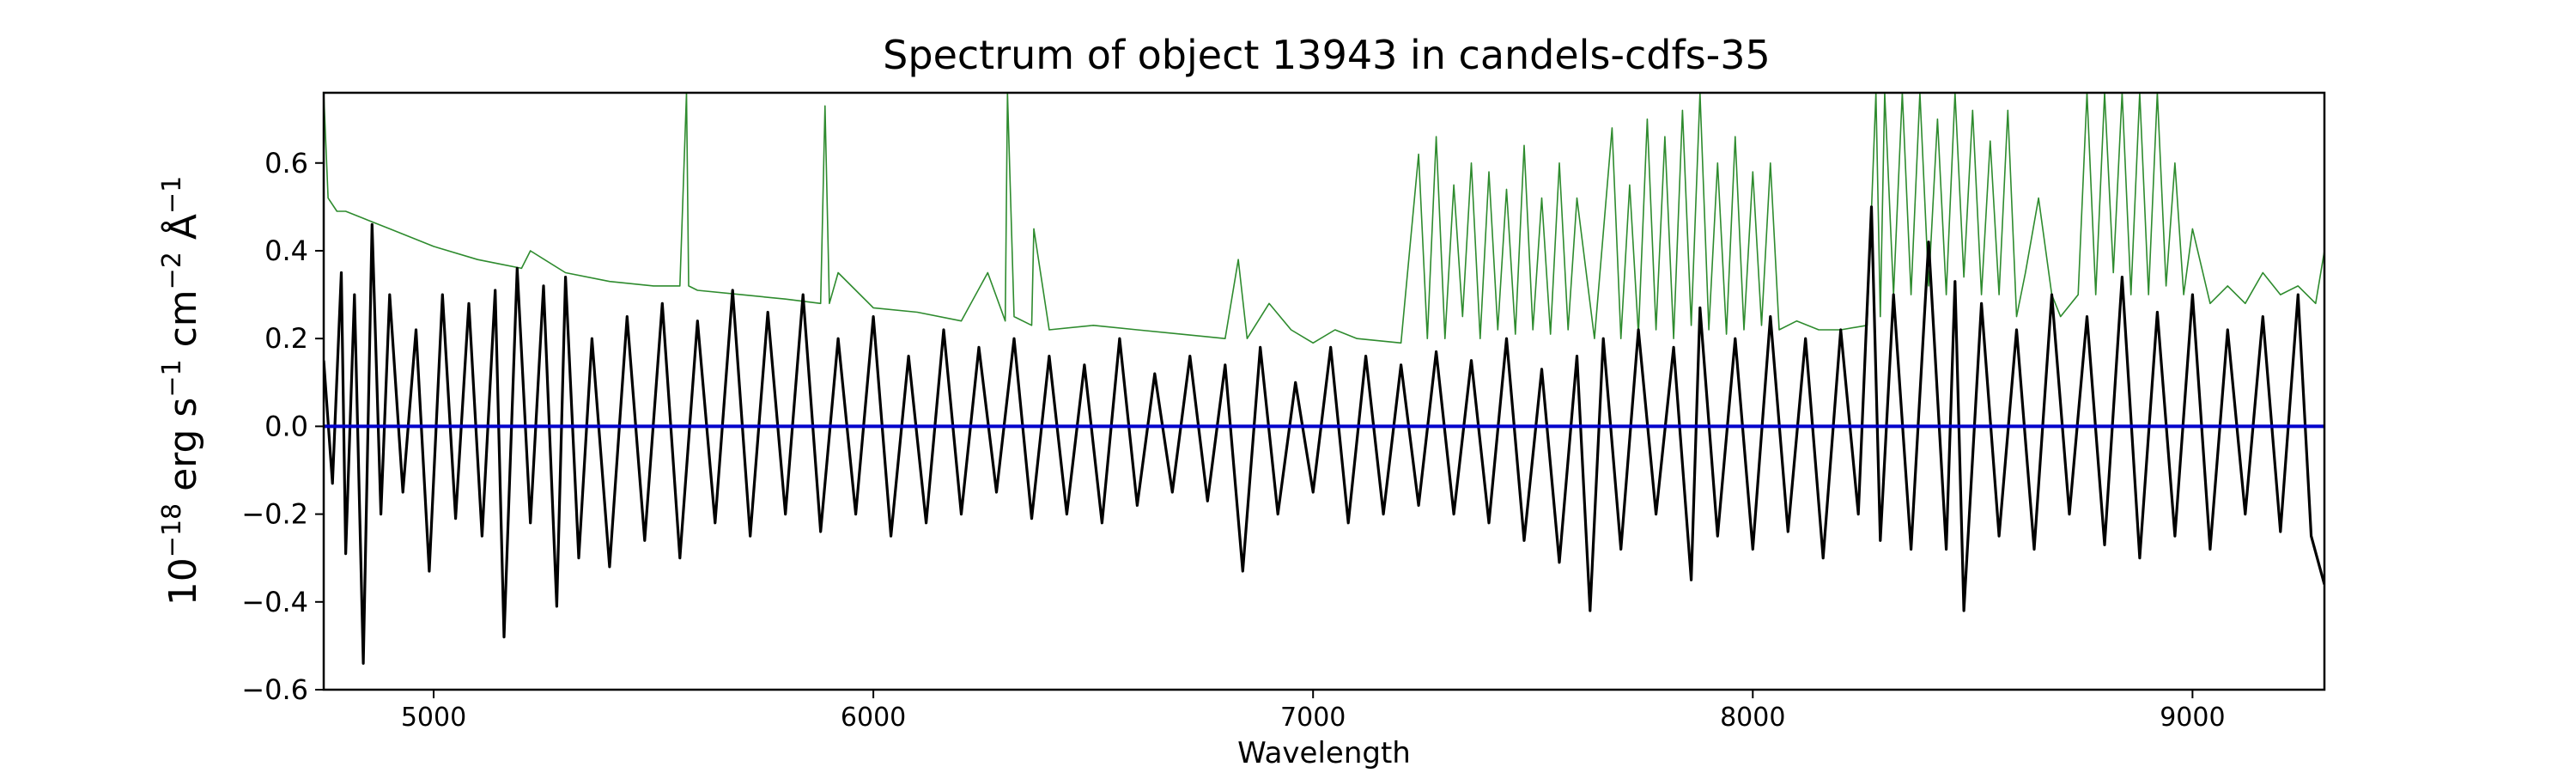 The height and width of the screenshot is (773, 2576). Describe the element at coordinates (874, 718) in the screenshot. I see `x-tick-label: 6000` at that location.